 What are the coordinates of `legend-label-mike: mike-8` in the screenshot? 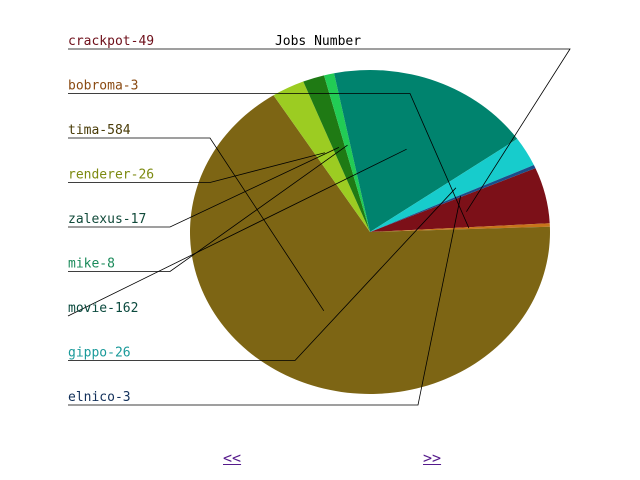 It's located at (91, 264).